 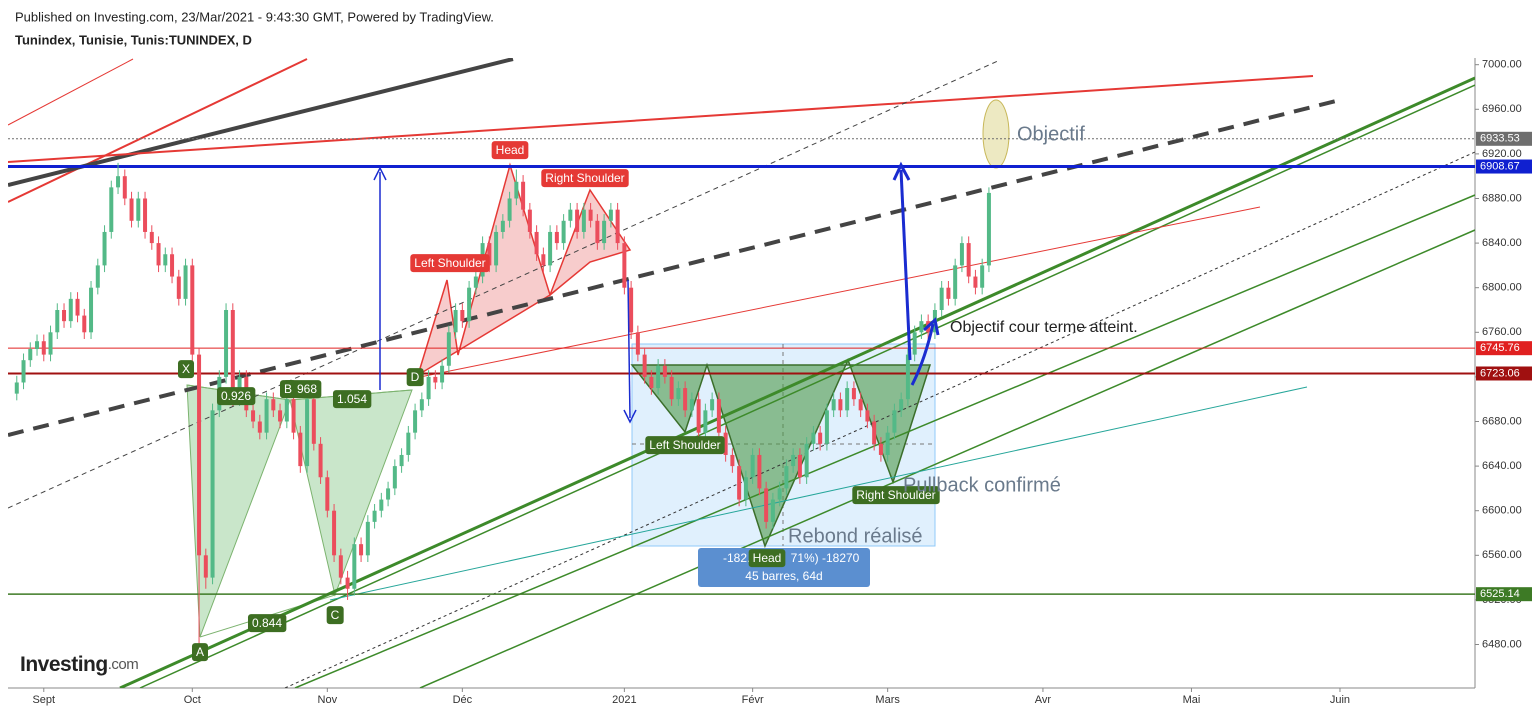 I want to click on y-tick-label: 6960.00, so click(x=1502, y=109).